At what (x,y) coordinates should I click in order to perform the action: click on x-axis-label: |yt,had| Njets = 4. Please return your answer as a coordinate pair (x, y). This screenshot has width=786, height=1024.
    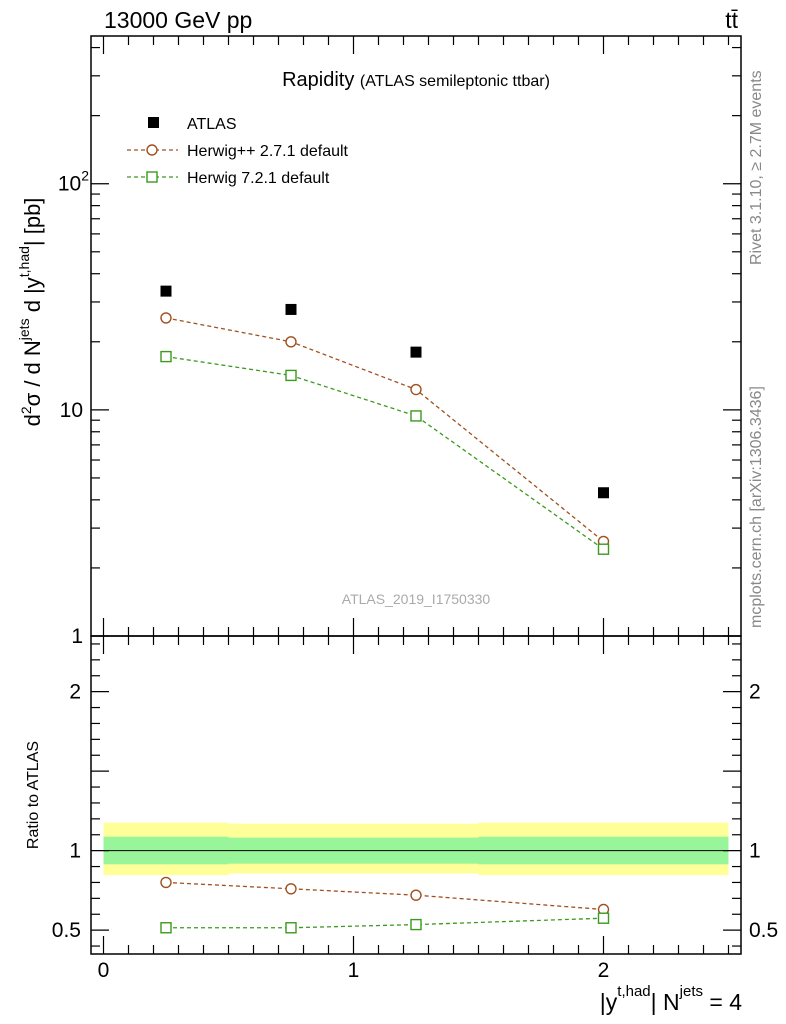
    Looking at the image, I should click on (671, 999).